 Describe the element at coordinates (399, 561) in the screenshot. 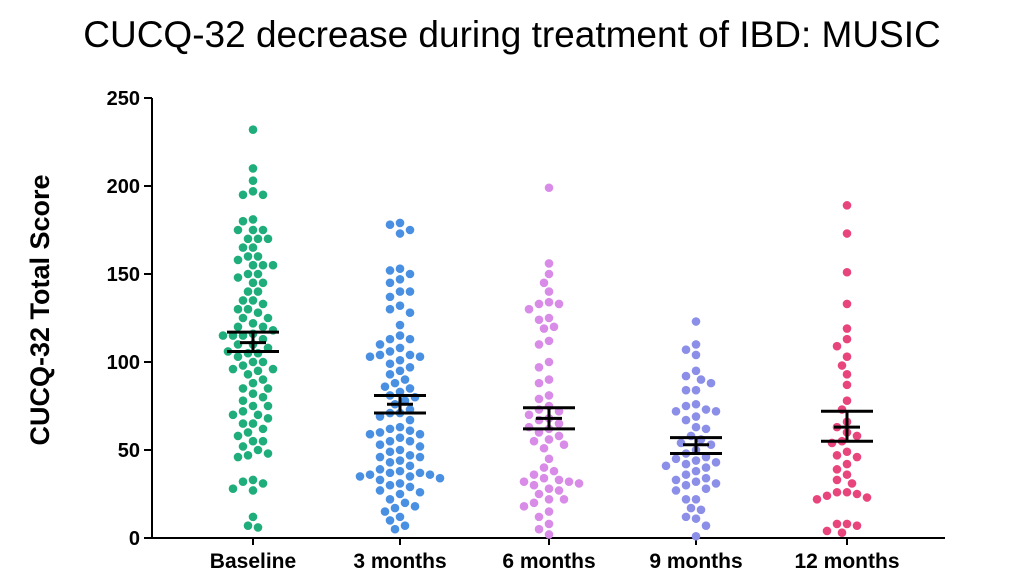

I see `x-tick-label: 3 months` at that location.